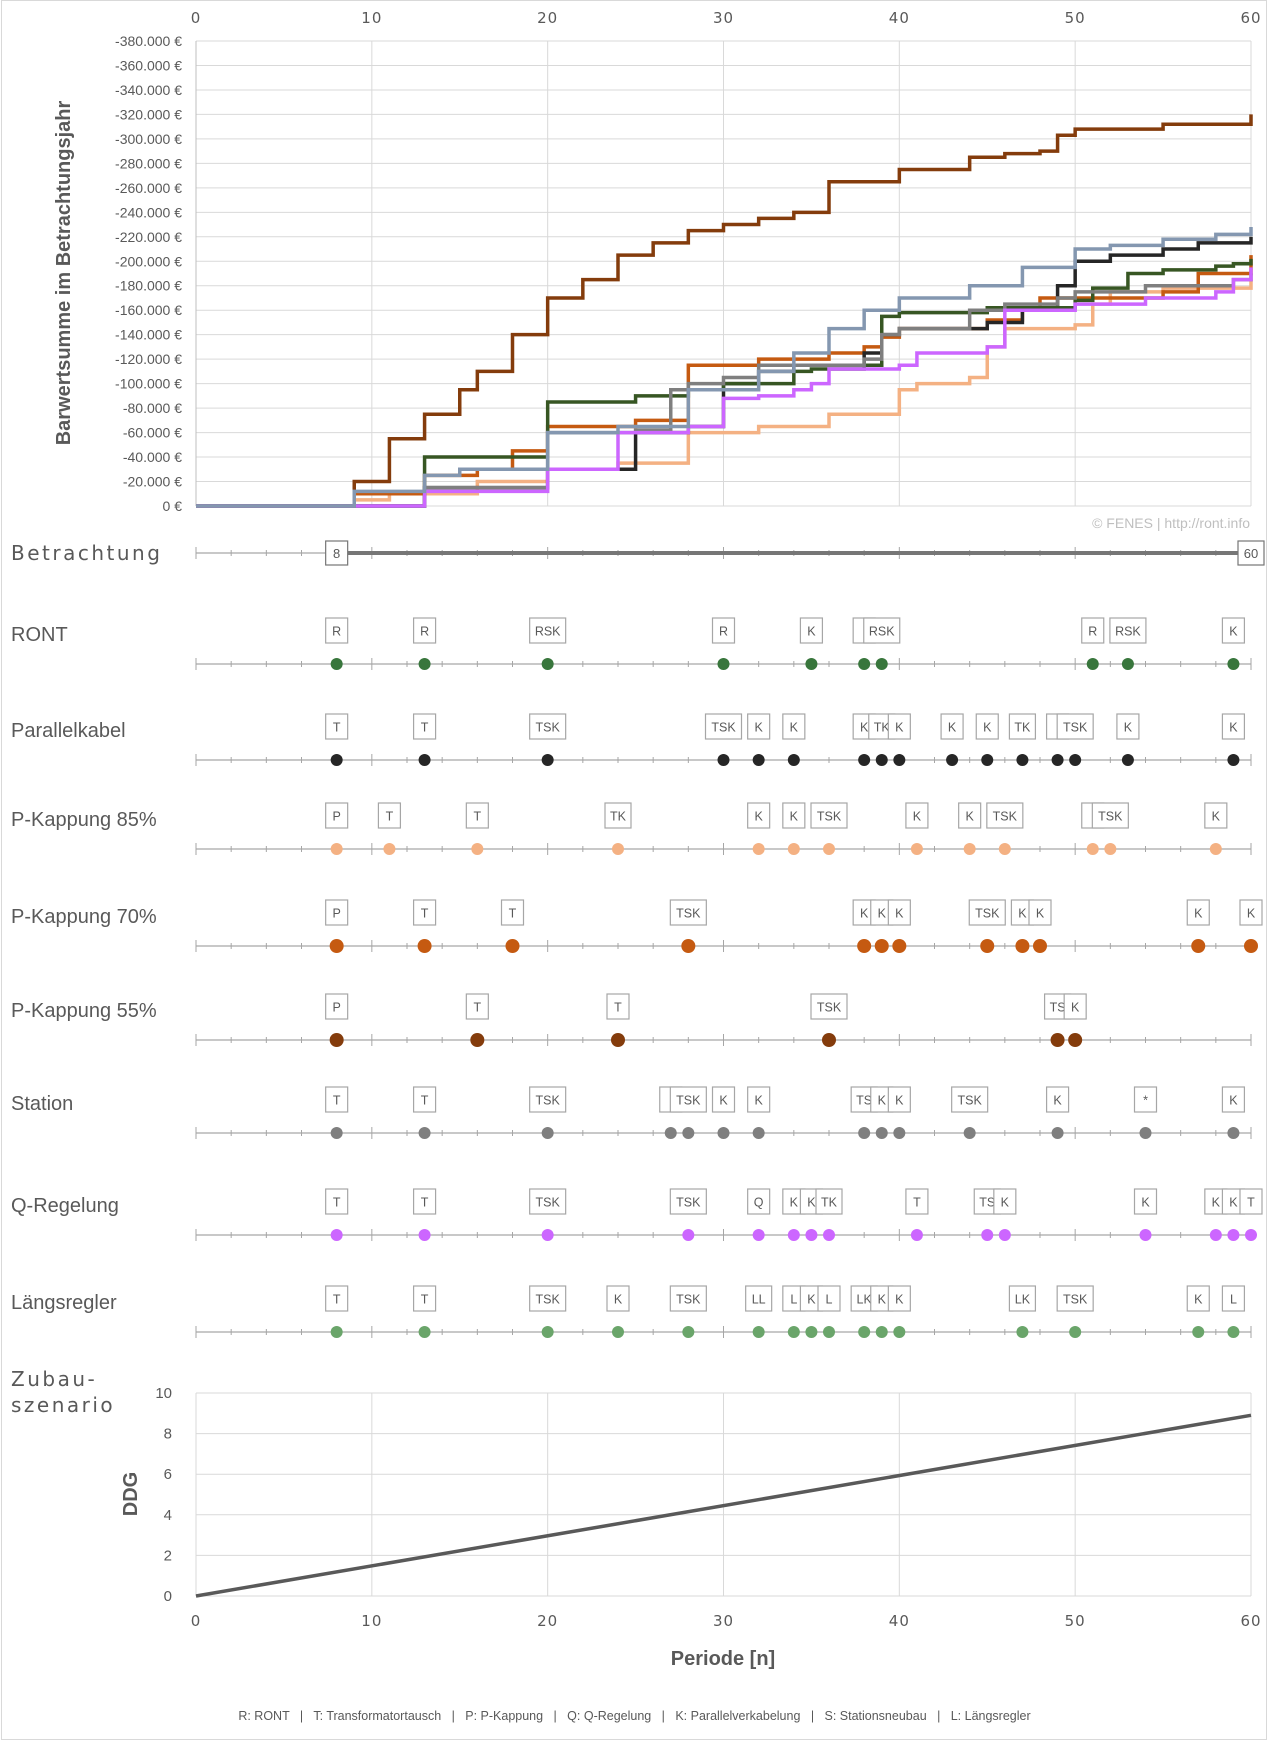 Image resolution: width=1269 pixels, height=1742 pixels. I want to click on row-label: Parallelkabel, so click(68, 731).